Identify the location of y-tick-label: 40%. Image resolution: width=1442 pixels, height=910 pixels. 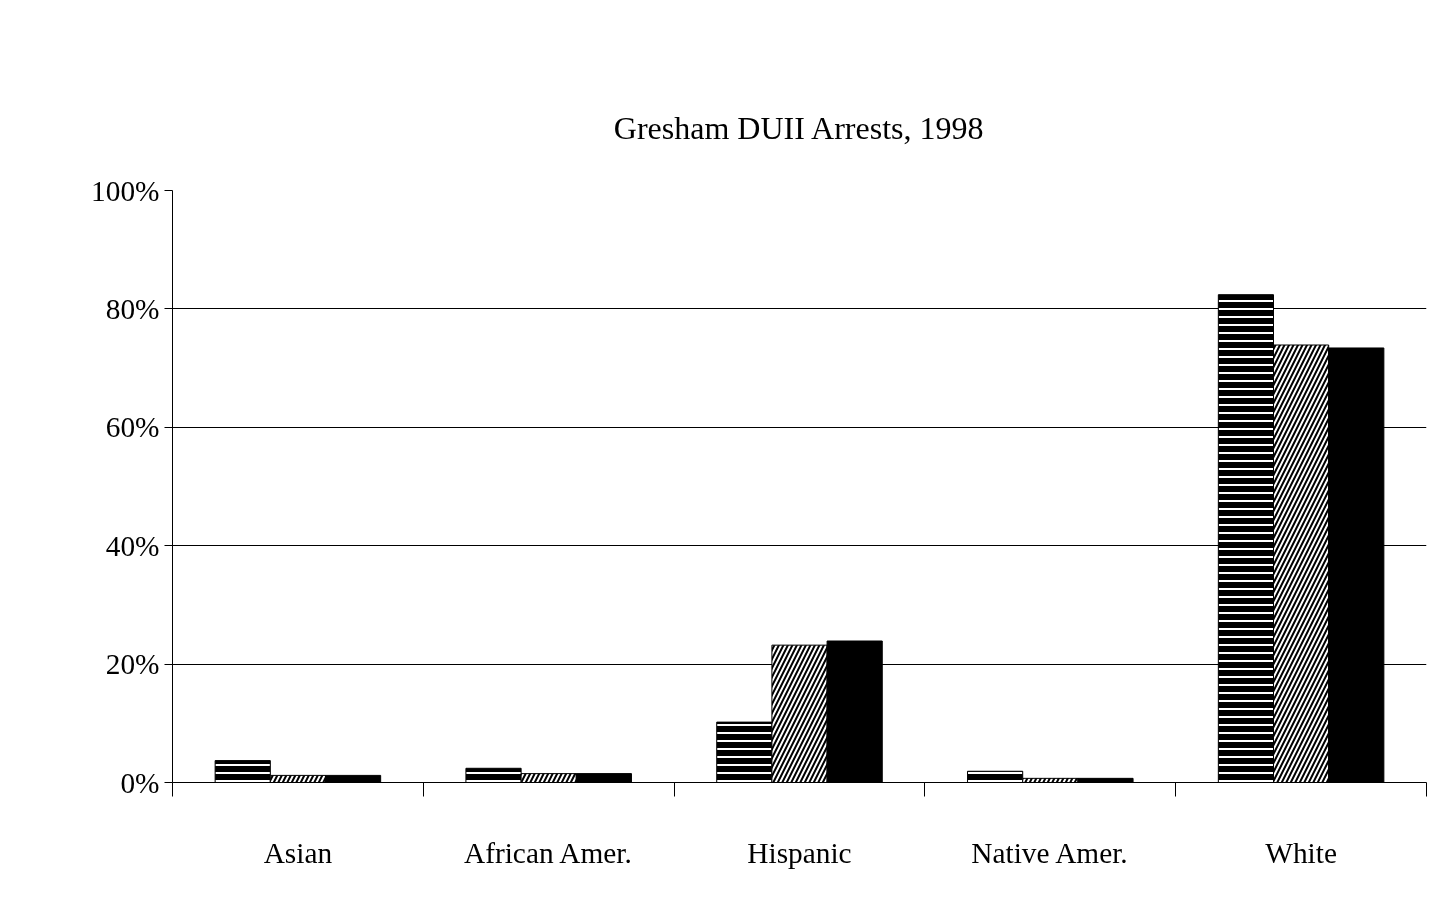
(132, 545).